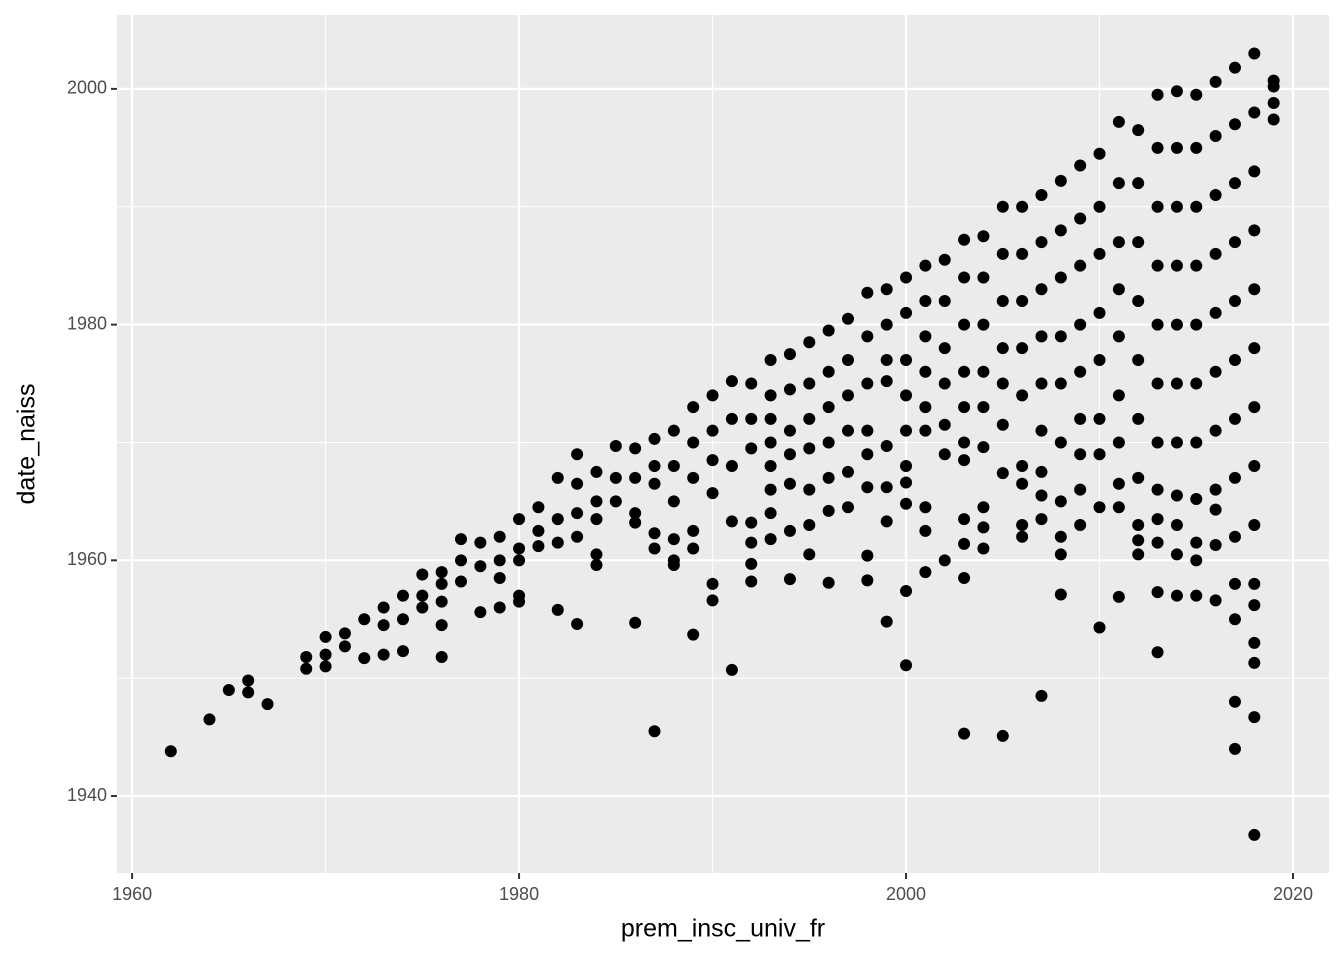 The width and height of the screenshot is (1344, 960). What do you see at coordinates (87, 795) in the screenshot?
I see `y-tick-label: 1940` at bounding box center [87, 795].